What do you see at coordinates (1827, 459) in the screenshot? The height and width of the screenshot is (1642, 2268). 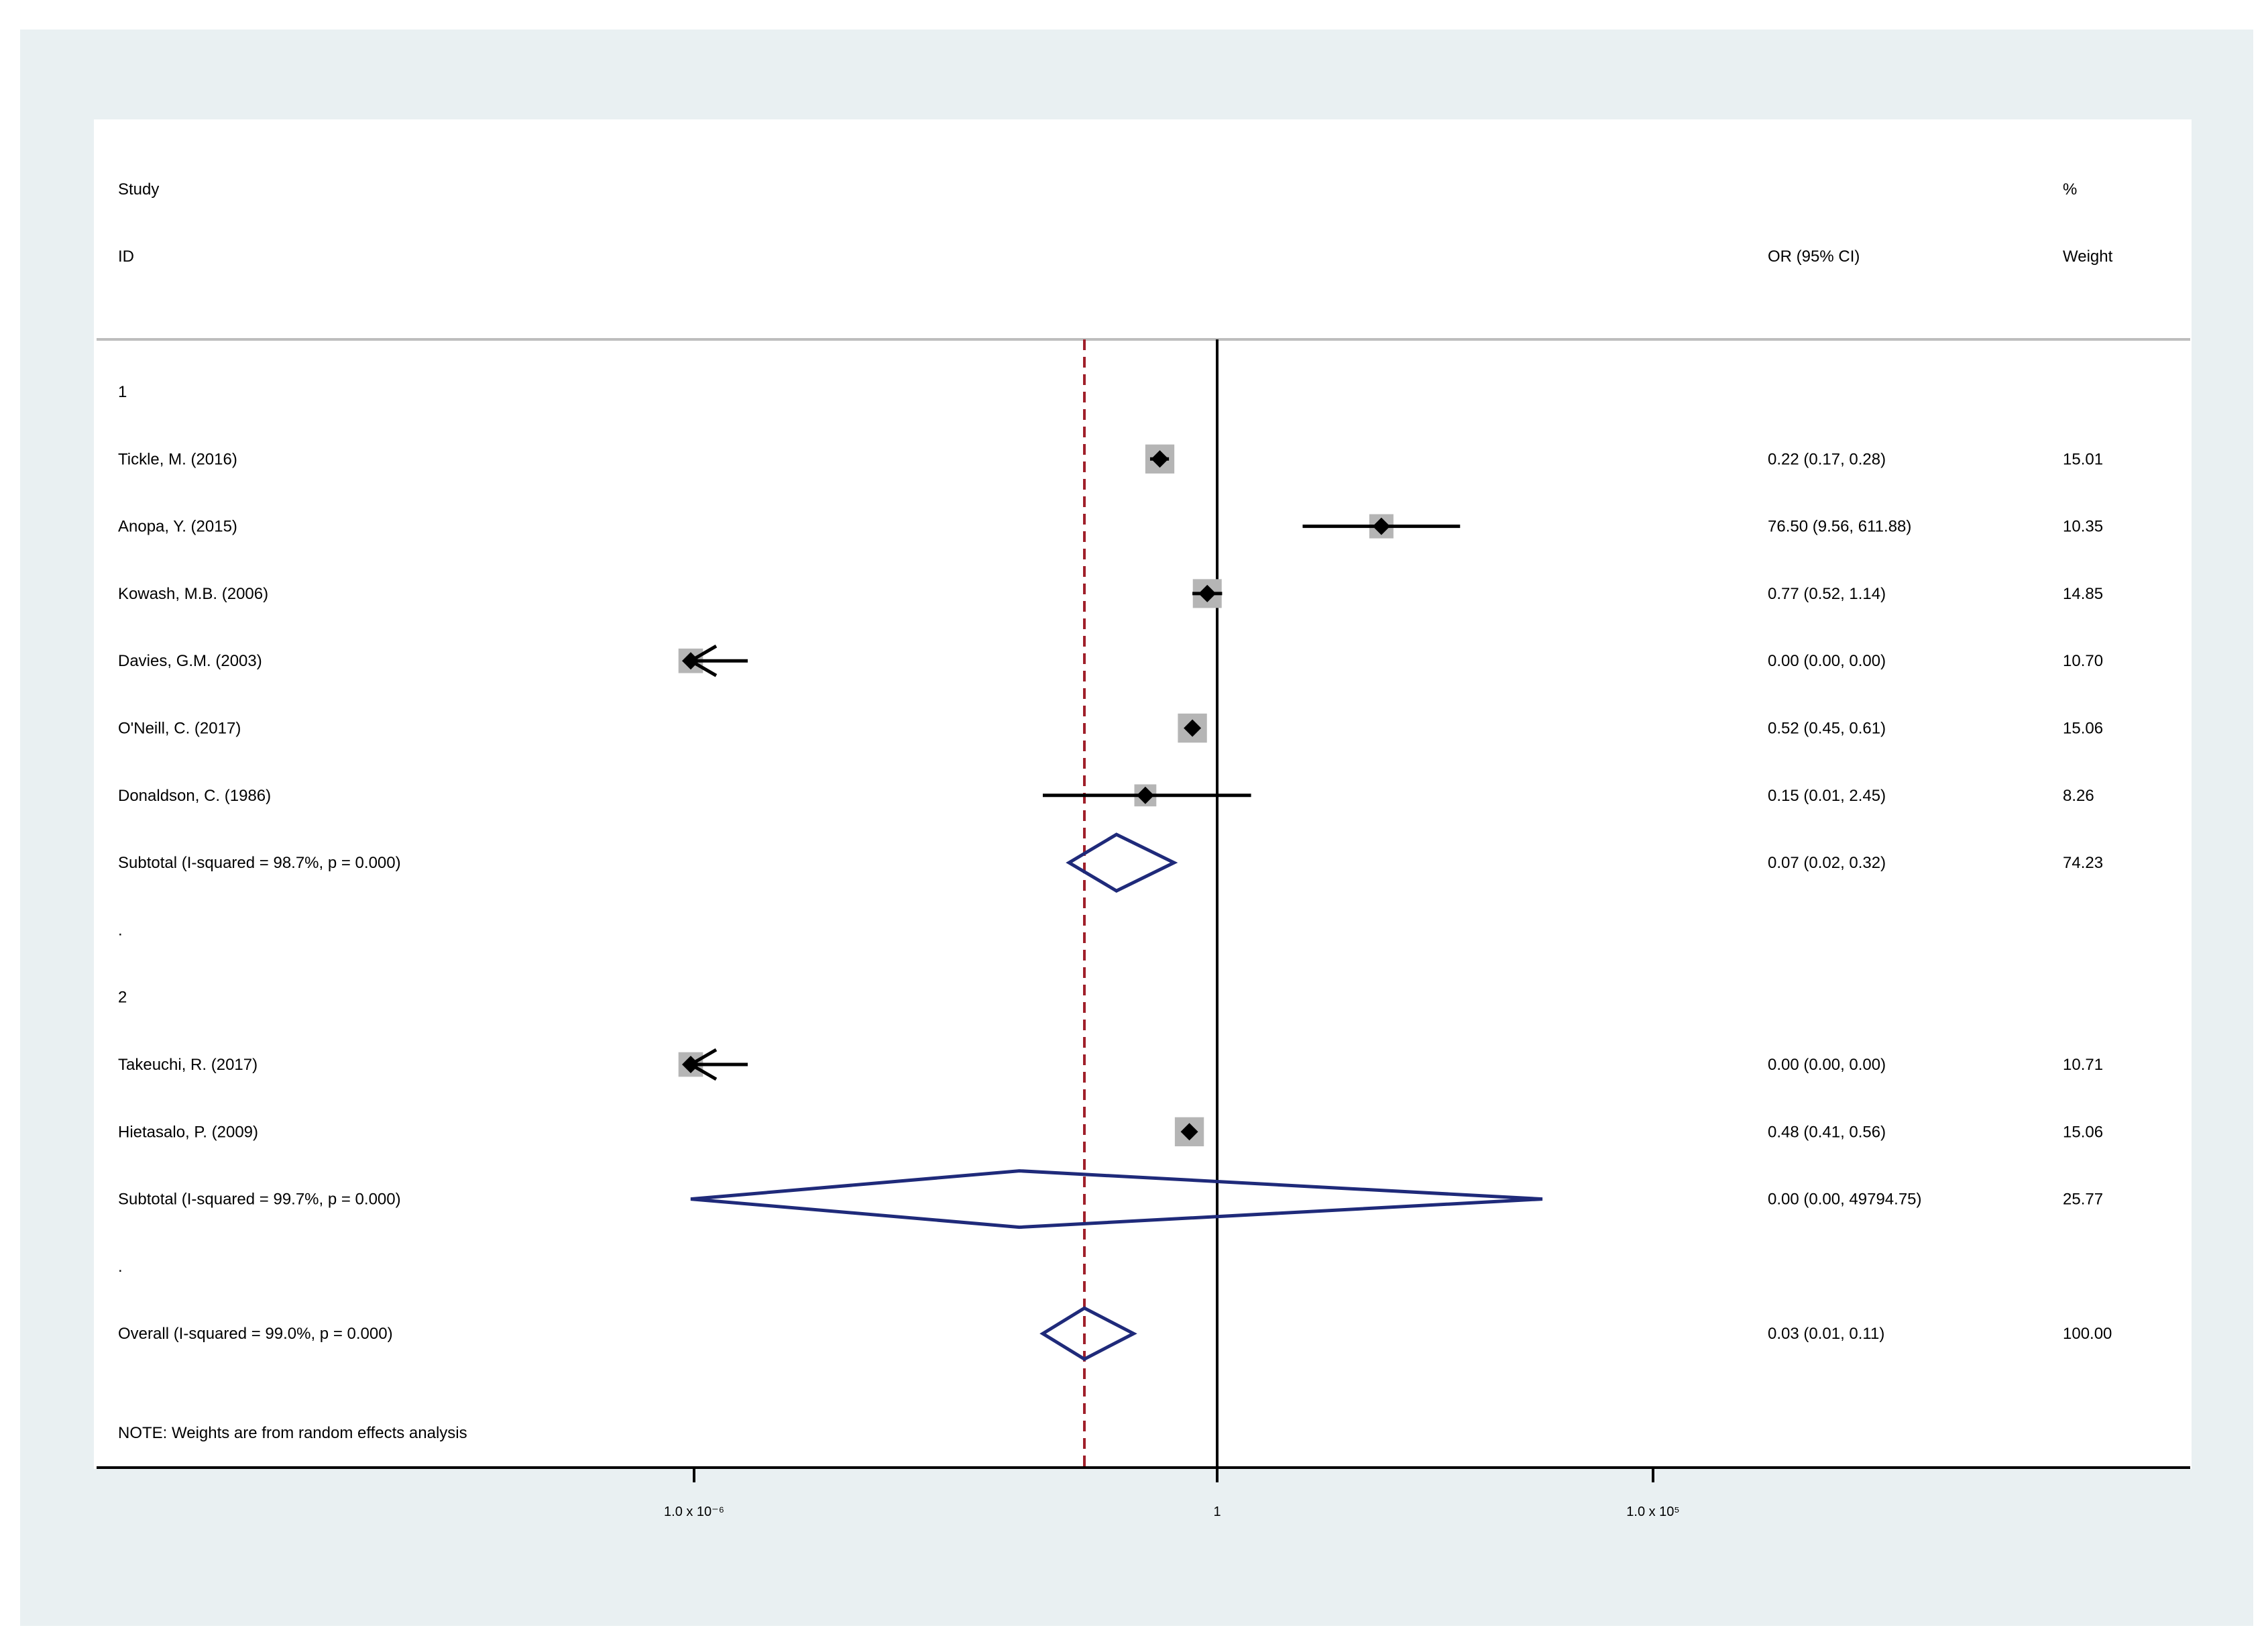 I see `effect-ci-text: 0.22 (0.17, 0.28)` at bounding box center [1827, 459].